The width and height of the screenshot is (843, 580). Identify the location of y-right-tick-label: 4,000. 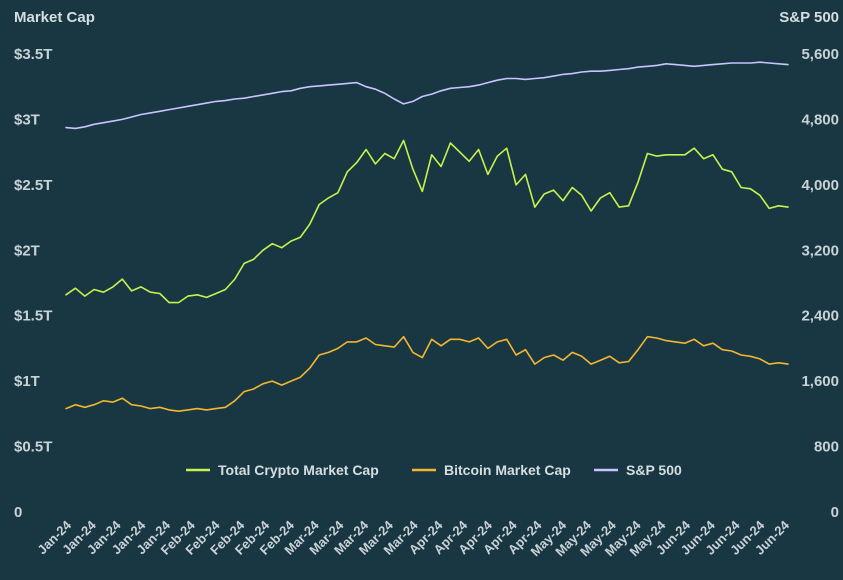
(820, 185).